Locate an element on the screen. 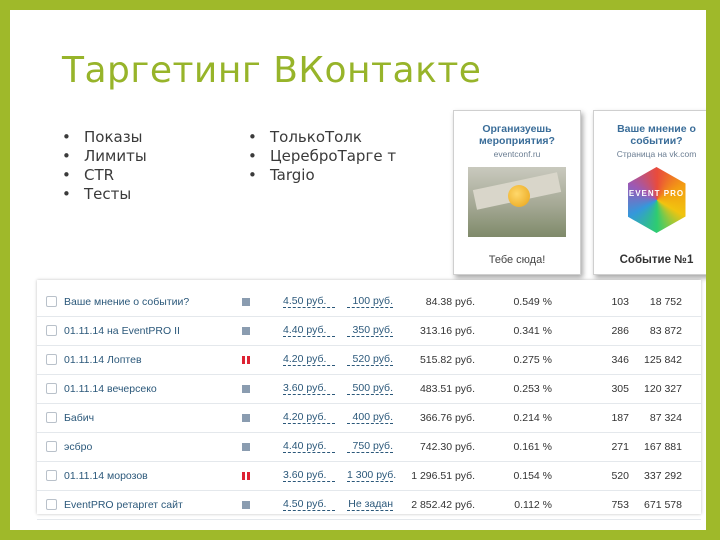 This screenshot has height=540, width=720. clicks-value: 346 is located at coordinates (620, 360).